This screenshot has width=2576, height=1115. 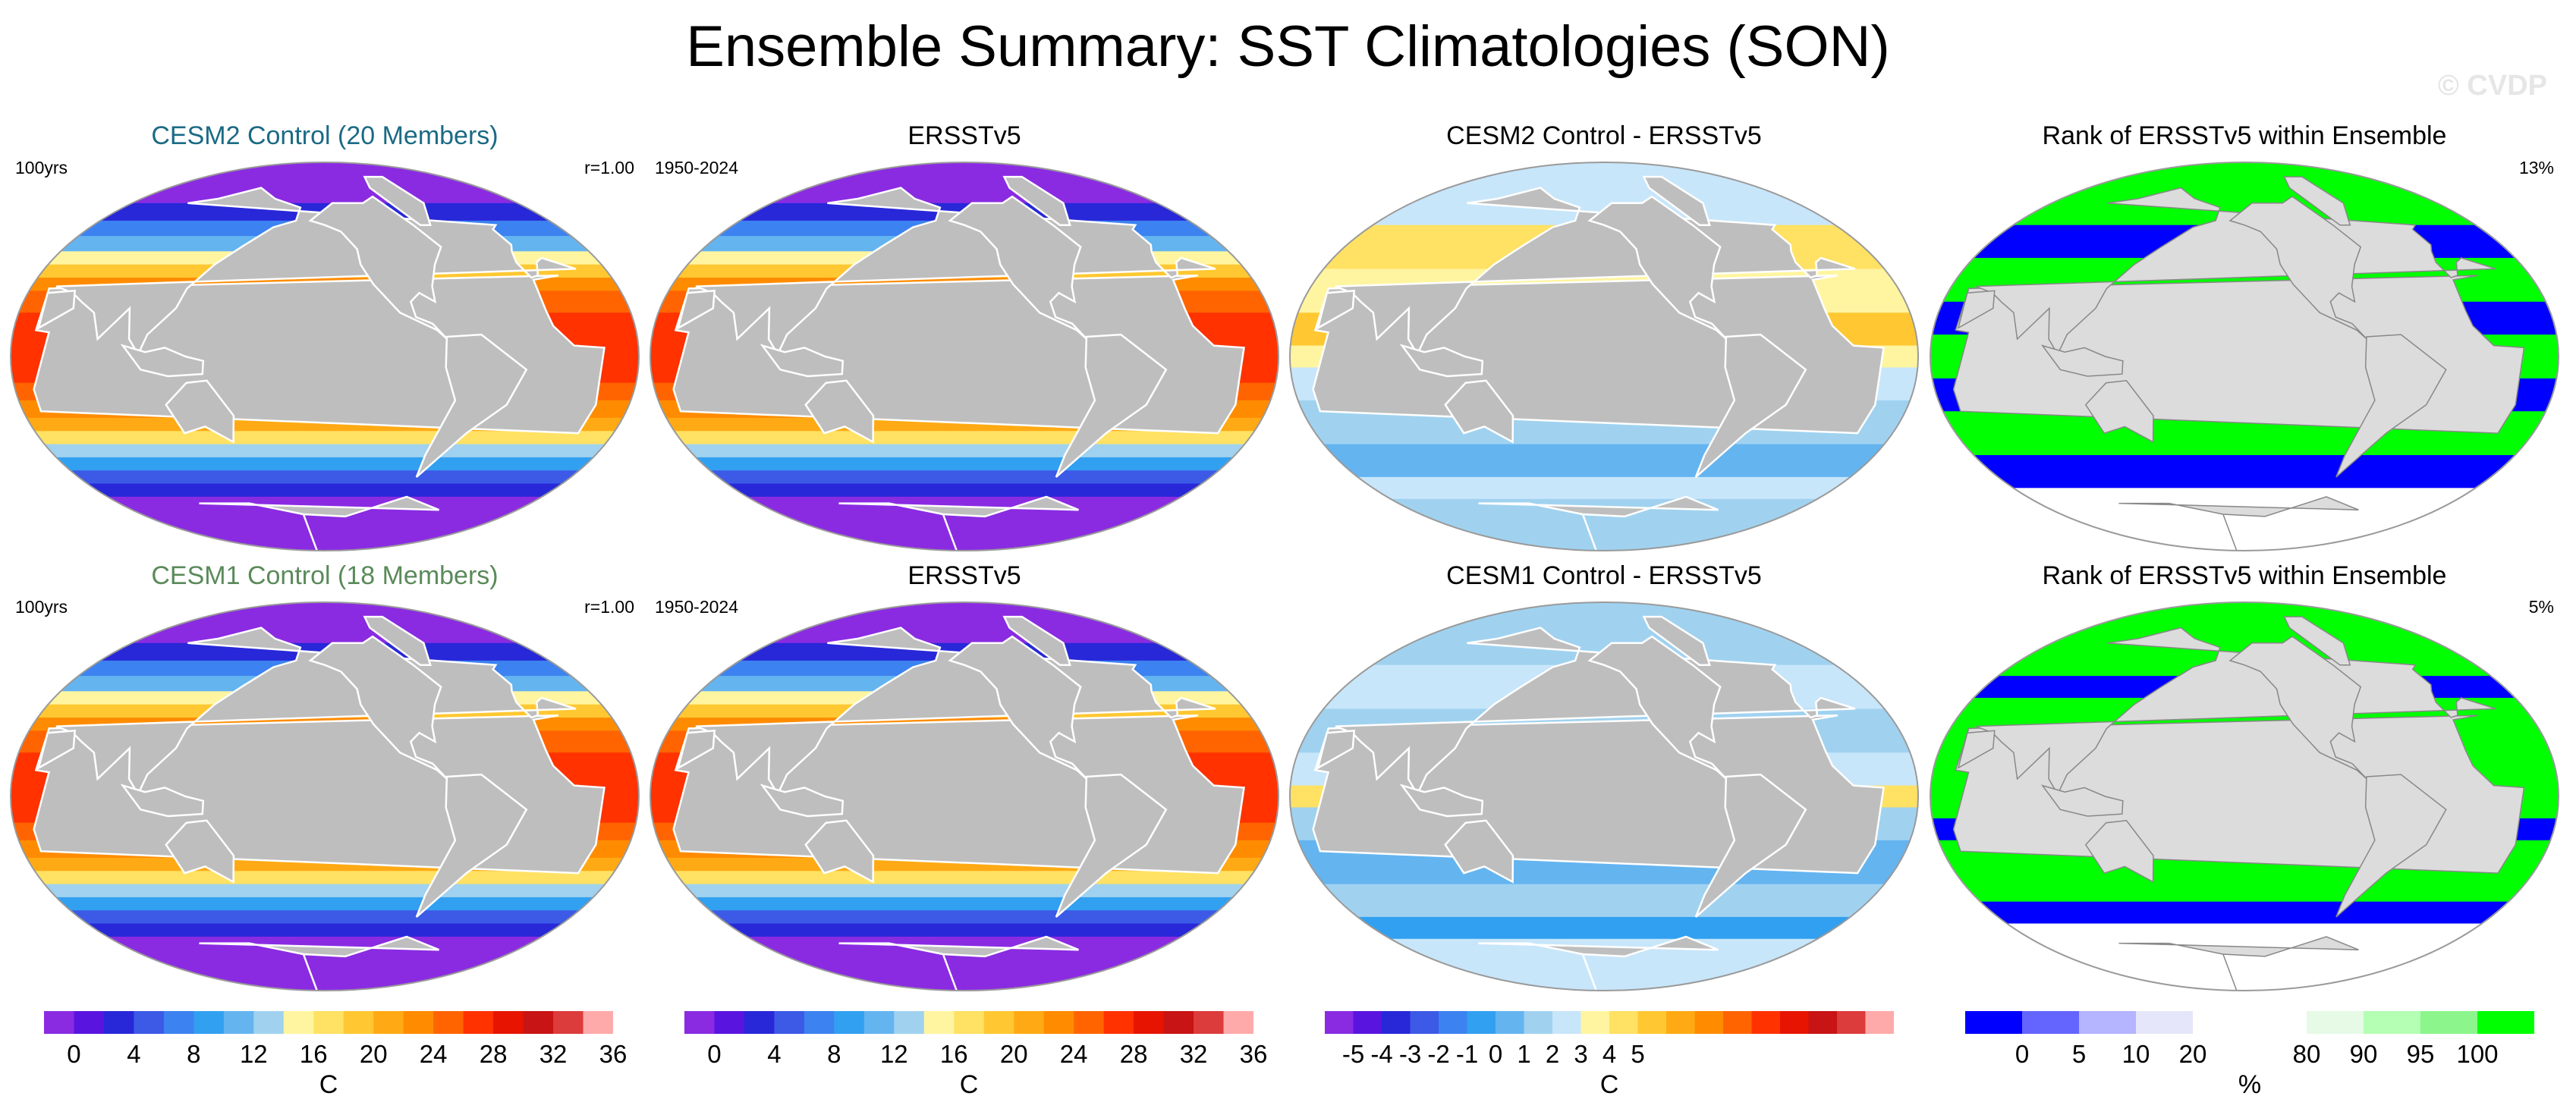 I want to click on land-australia, so click(x=1479, y=411).